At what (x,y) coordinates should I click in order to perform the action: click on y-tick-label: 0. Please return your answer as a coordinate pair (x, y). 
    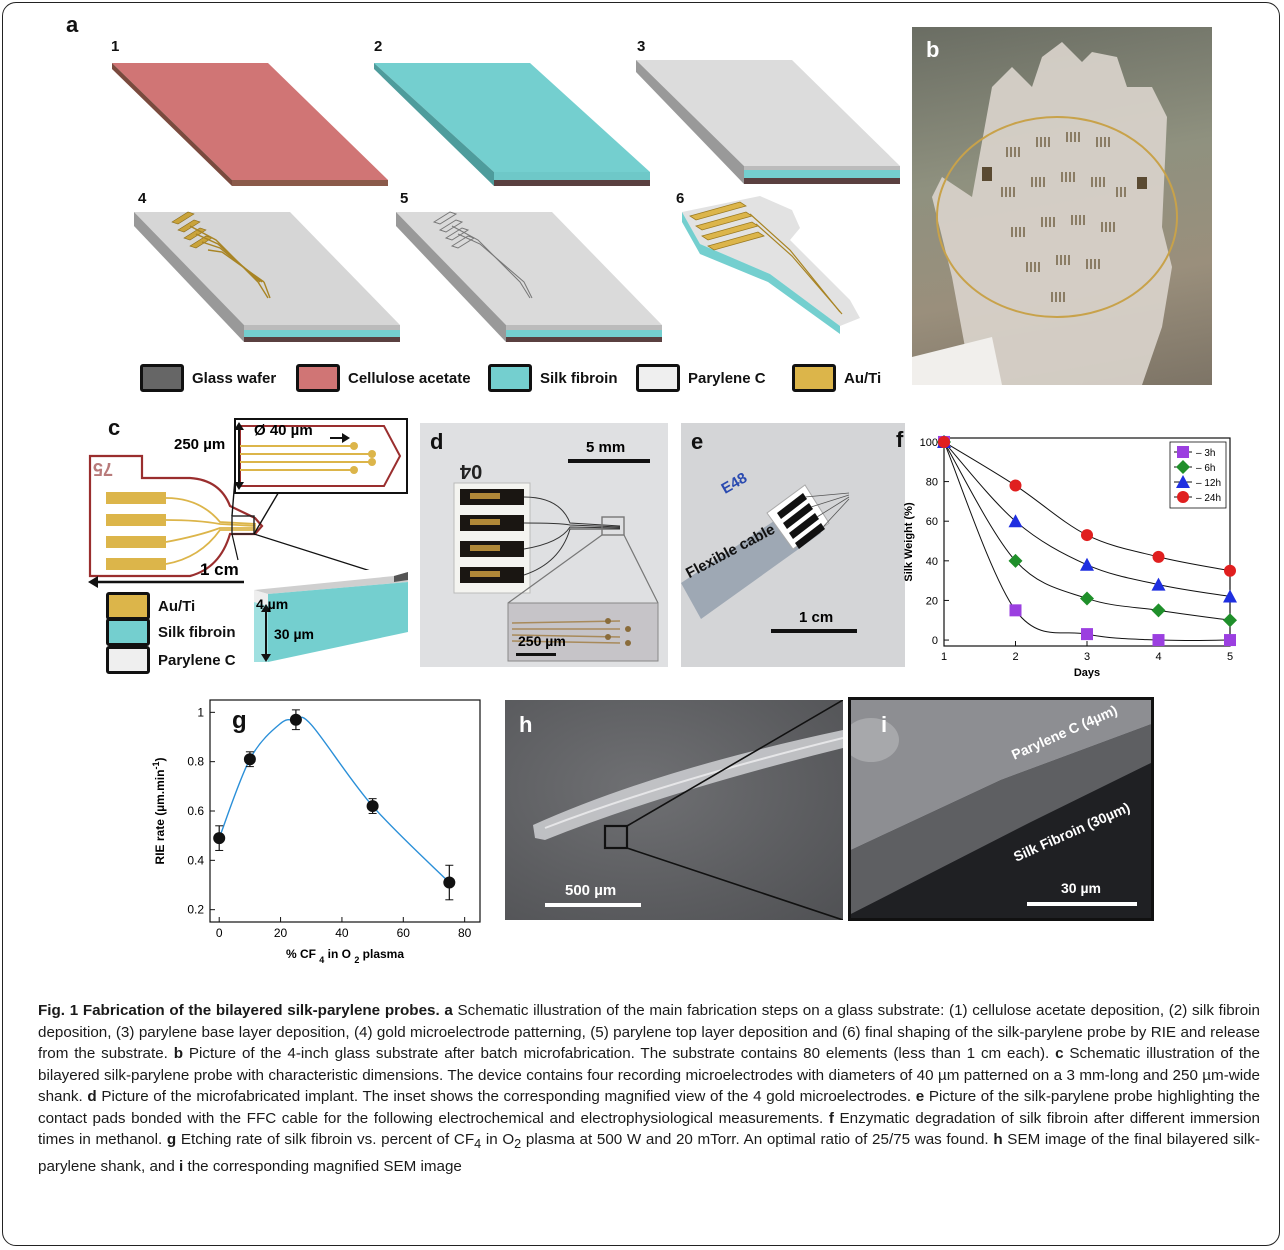
    Looking at the image, I should click on (935, 641).